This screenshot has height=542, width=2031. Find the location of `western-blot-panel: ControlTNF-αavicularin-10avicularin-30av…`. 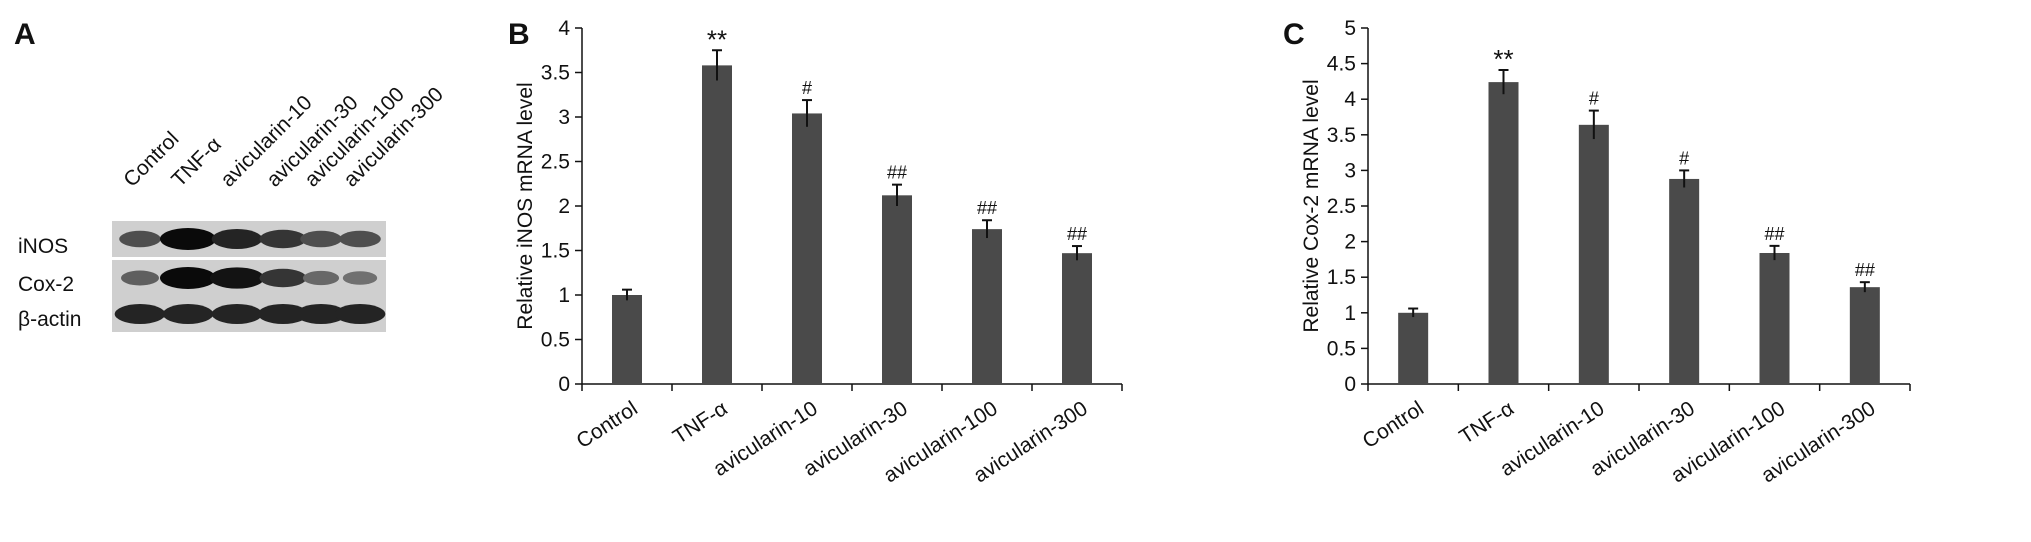

western-blot-panel: ControlTNF-αavicularin-10avicularin-30av… is located at coordinates (233, 207).